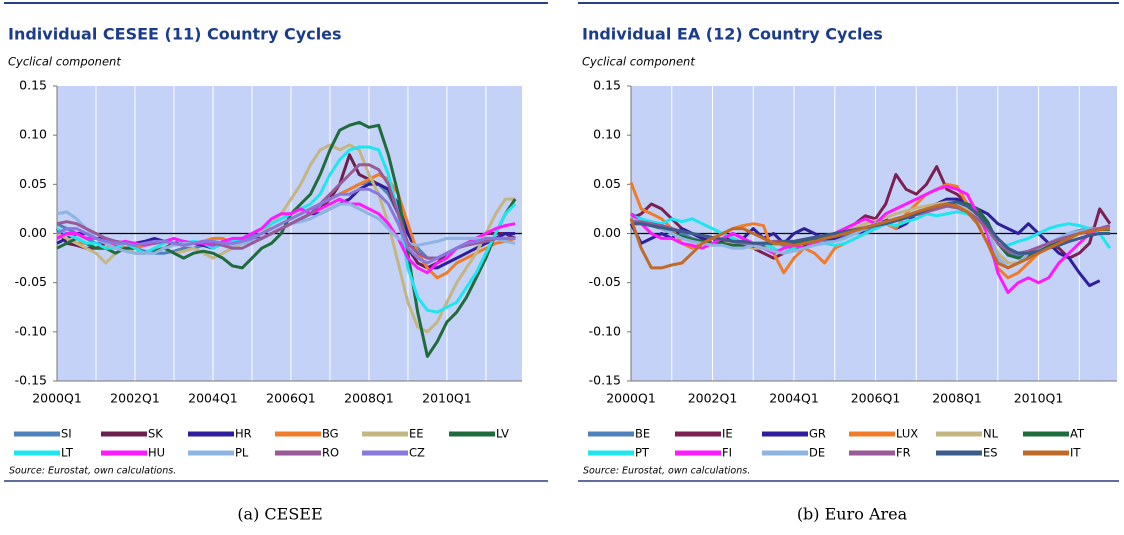  Describe the element at coordinates (279, 514) in the screenshot. I see `caption: (a) CESEE` at that location.